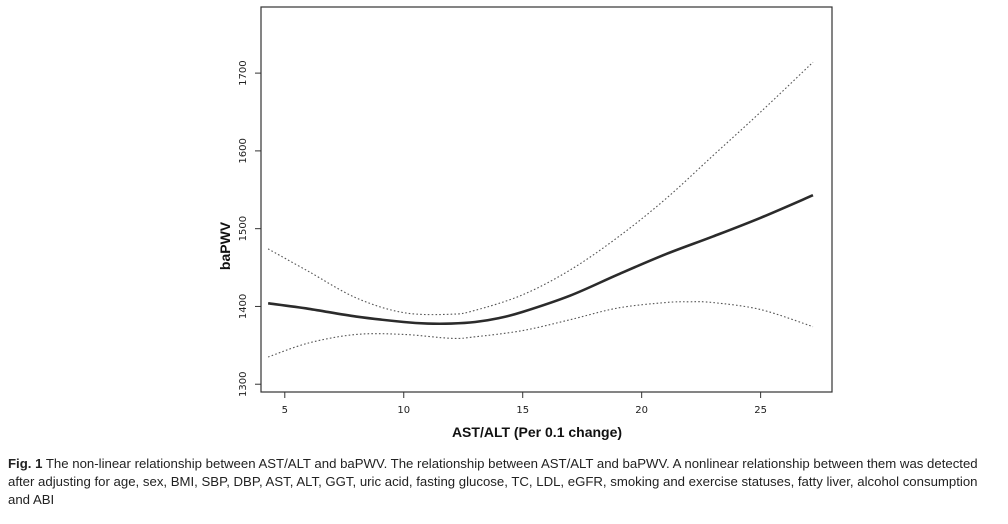 The height and width of the screenshot is (524, 1008). Describe the element at coordinates (524, 404) in the screenshot. I see `x-axis: 5 10 15 20 25` at that location.